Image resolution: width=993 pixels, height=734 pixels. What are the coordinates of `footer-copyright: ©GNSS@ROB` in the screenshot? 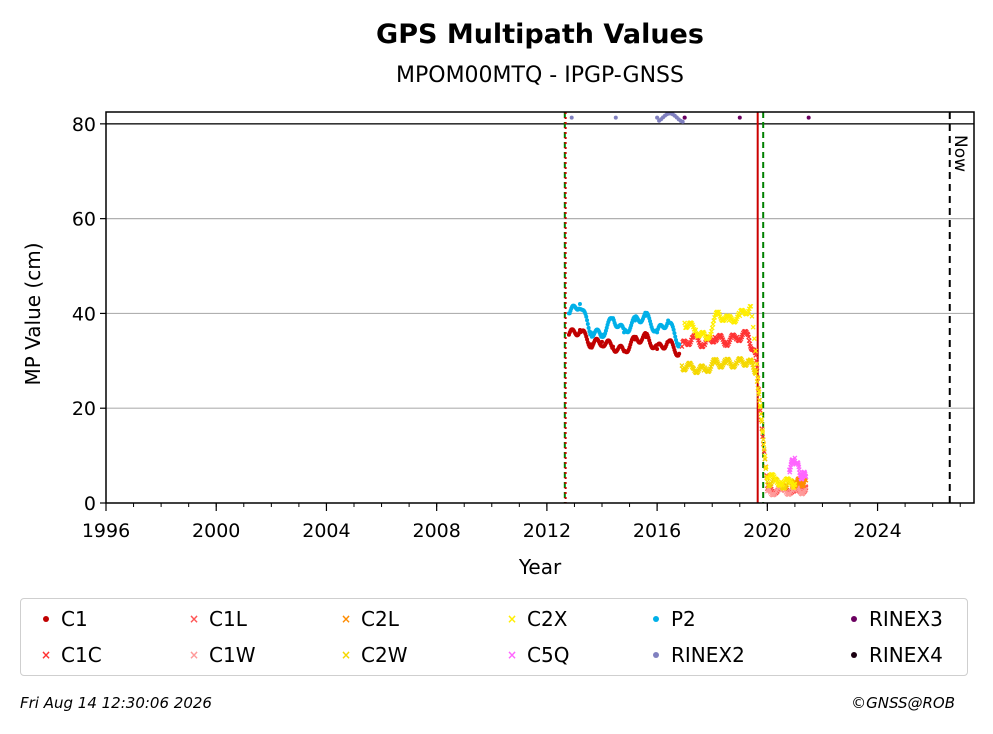 It's located at (903, 703).